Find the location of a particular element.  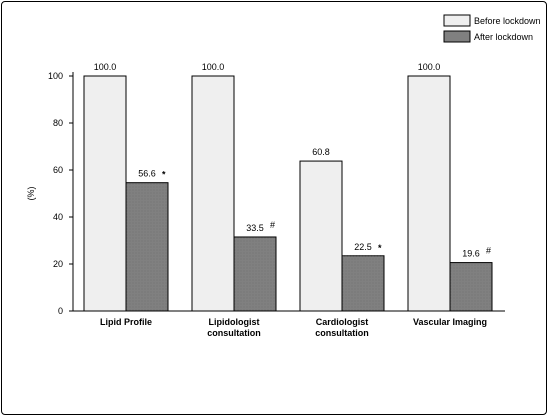

significance-marker-1-0: * is located at coordinates (164, 175).